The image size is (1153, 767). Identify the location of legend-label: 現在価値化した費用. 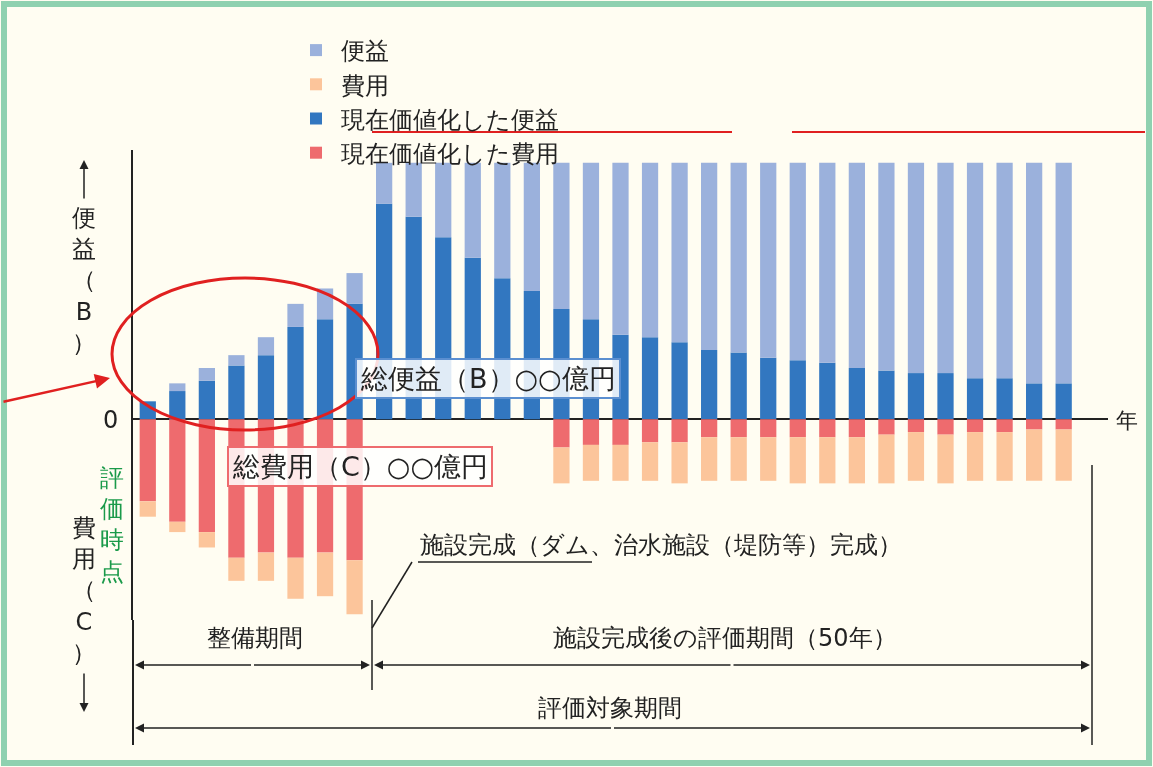
(449, 154).